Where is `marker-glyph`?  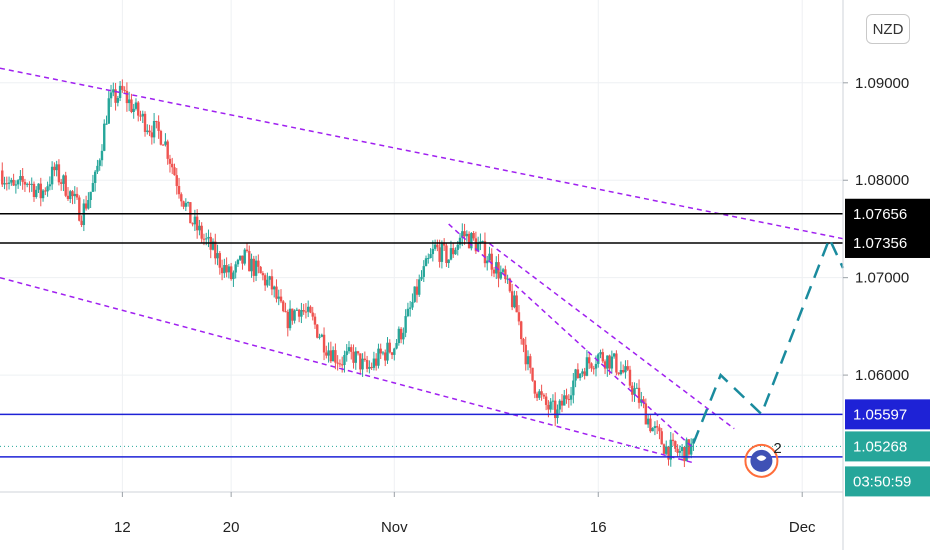
marker-glyph is located at coordinates (761, 458).